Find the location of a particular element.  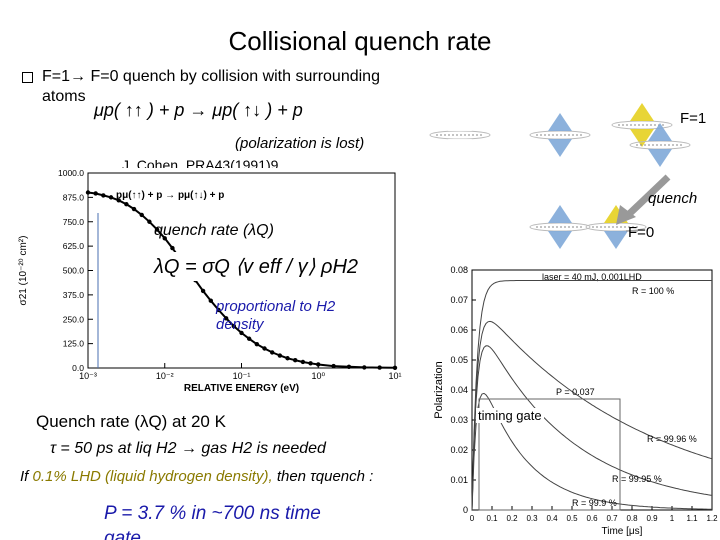

right-p-annotation: P = 0.037 is located at coordinates (575, 392).